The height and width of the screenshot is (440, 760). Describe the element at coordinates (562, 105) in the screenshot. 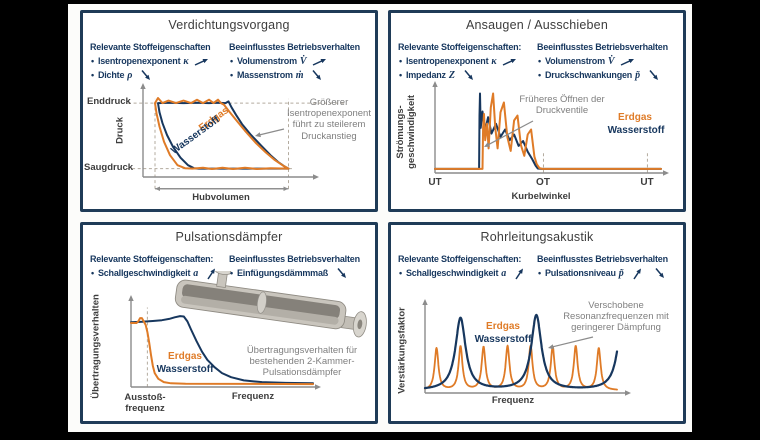

I see `annotation-druckventile: Früheres Öffnen der Druckventile` at that location.